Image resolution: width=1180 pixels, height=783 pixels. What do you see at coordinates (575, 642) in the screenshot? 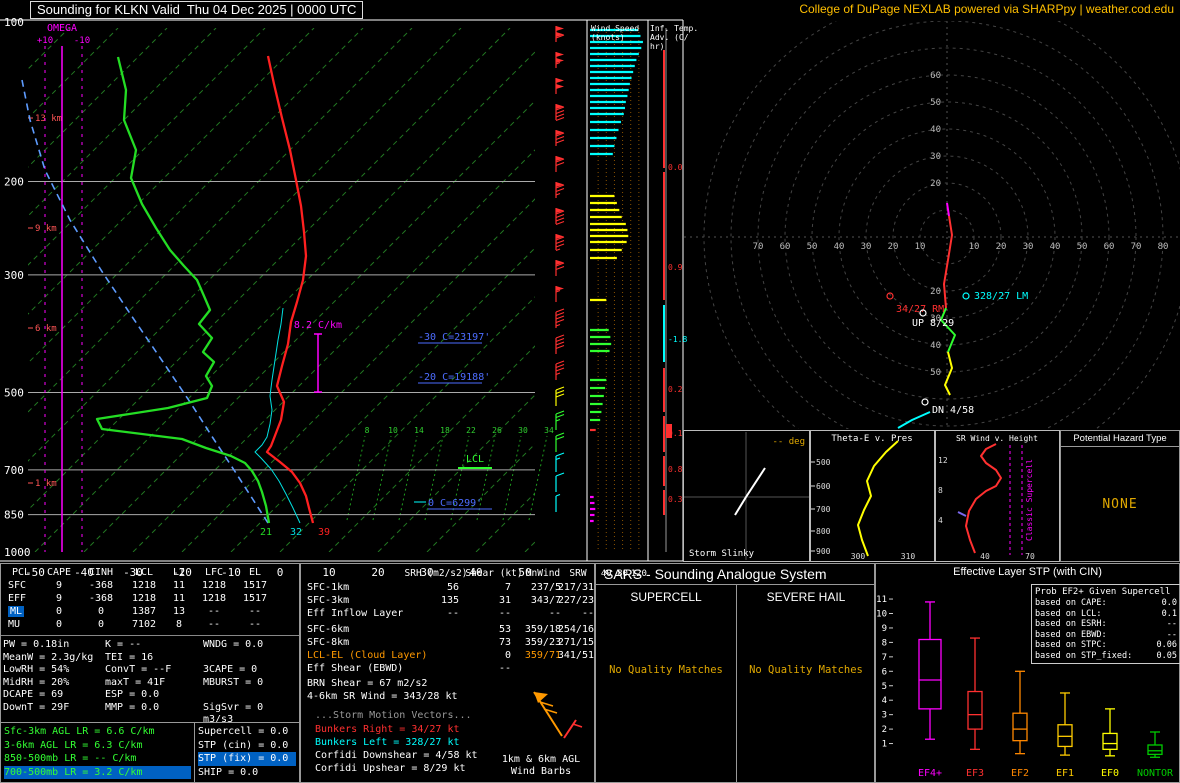
I see `kin-value: 271/15` at bounding box center [575, 642].